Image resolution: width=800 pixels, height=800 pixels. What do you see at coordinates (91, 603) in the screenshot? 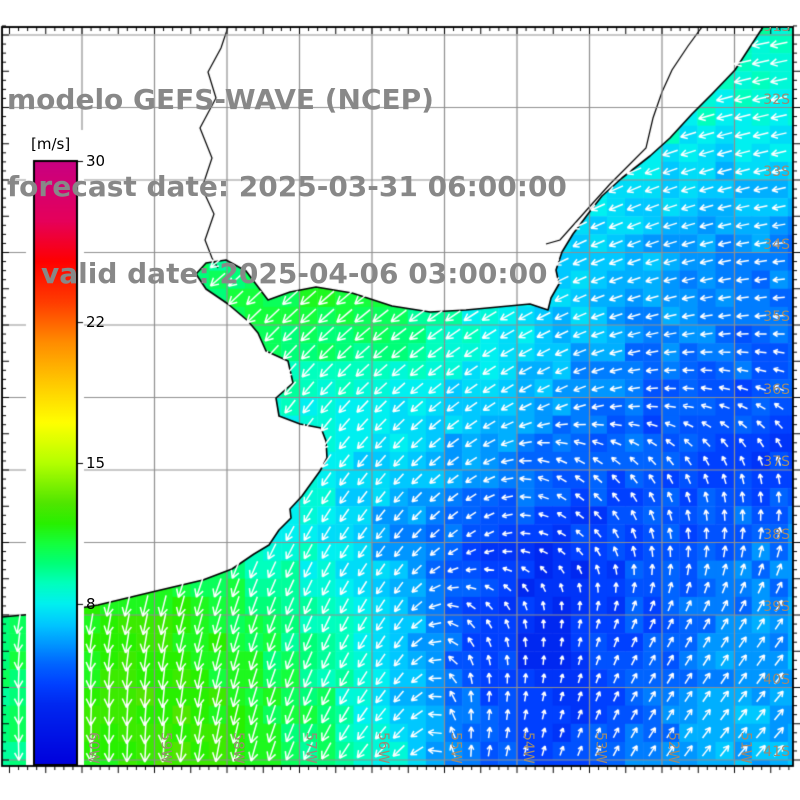
I see `colorbar-tick-label: 8` at bounding box center [91, 603].